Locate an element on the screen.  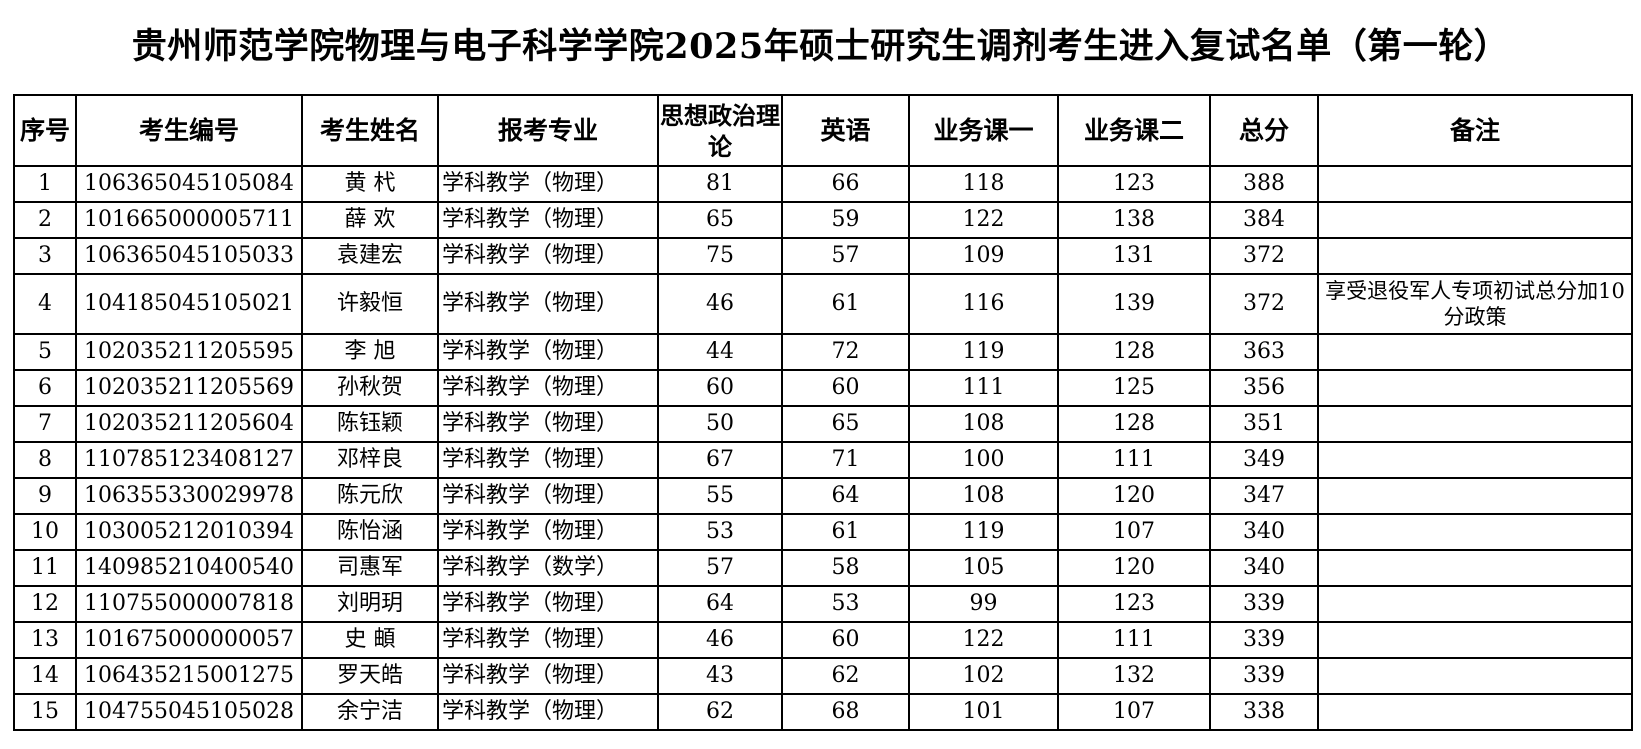
table-cell: 司惠军 is located at coordinates (370, 568).